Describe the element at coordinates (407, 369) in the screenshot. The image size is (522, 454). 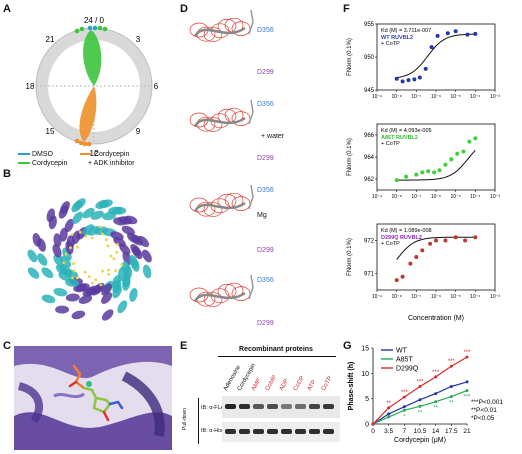
I see `legend-label-d299q: D299Q` at that location.